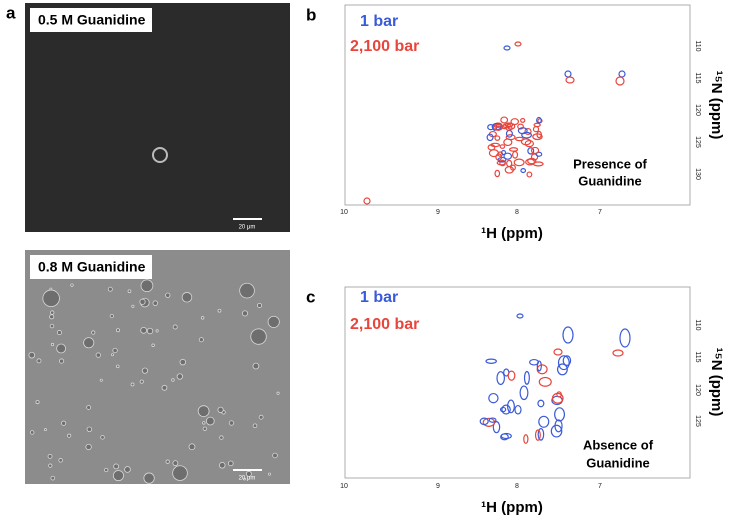 Image resolution: width=732 pixels, height=520 pixels. Describe the element at coordinates (11, 12) in the screenshot. I see `panel-label: a` at that location.